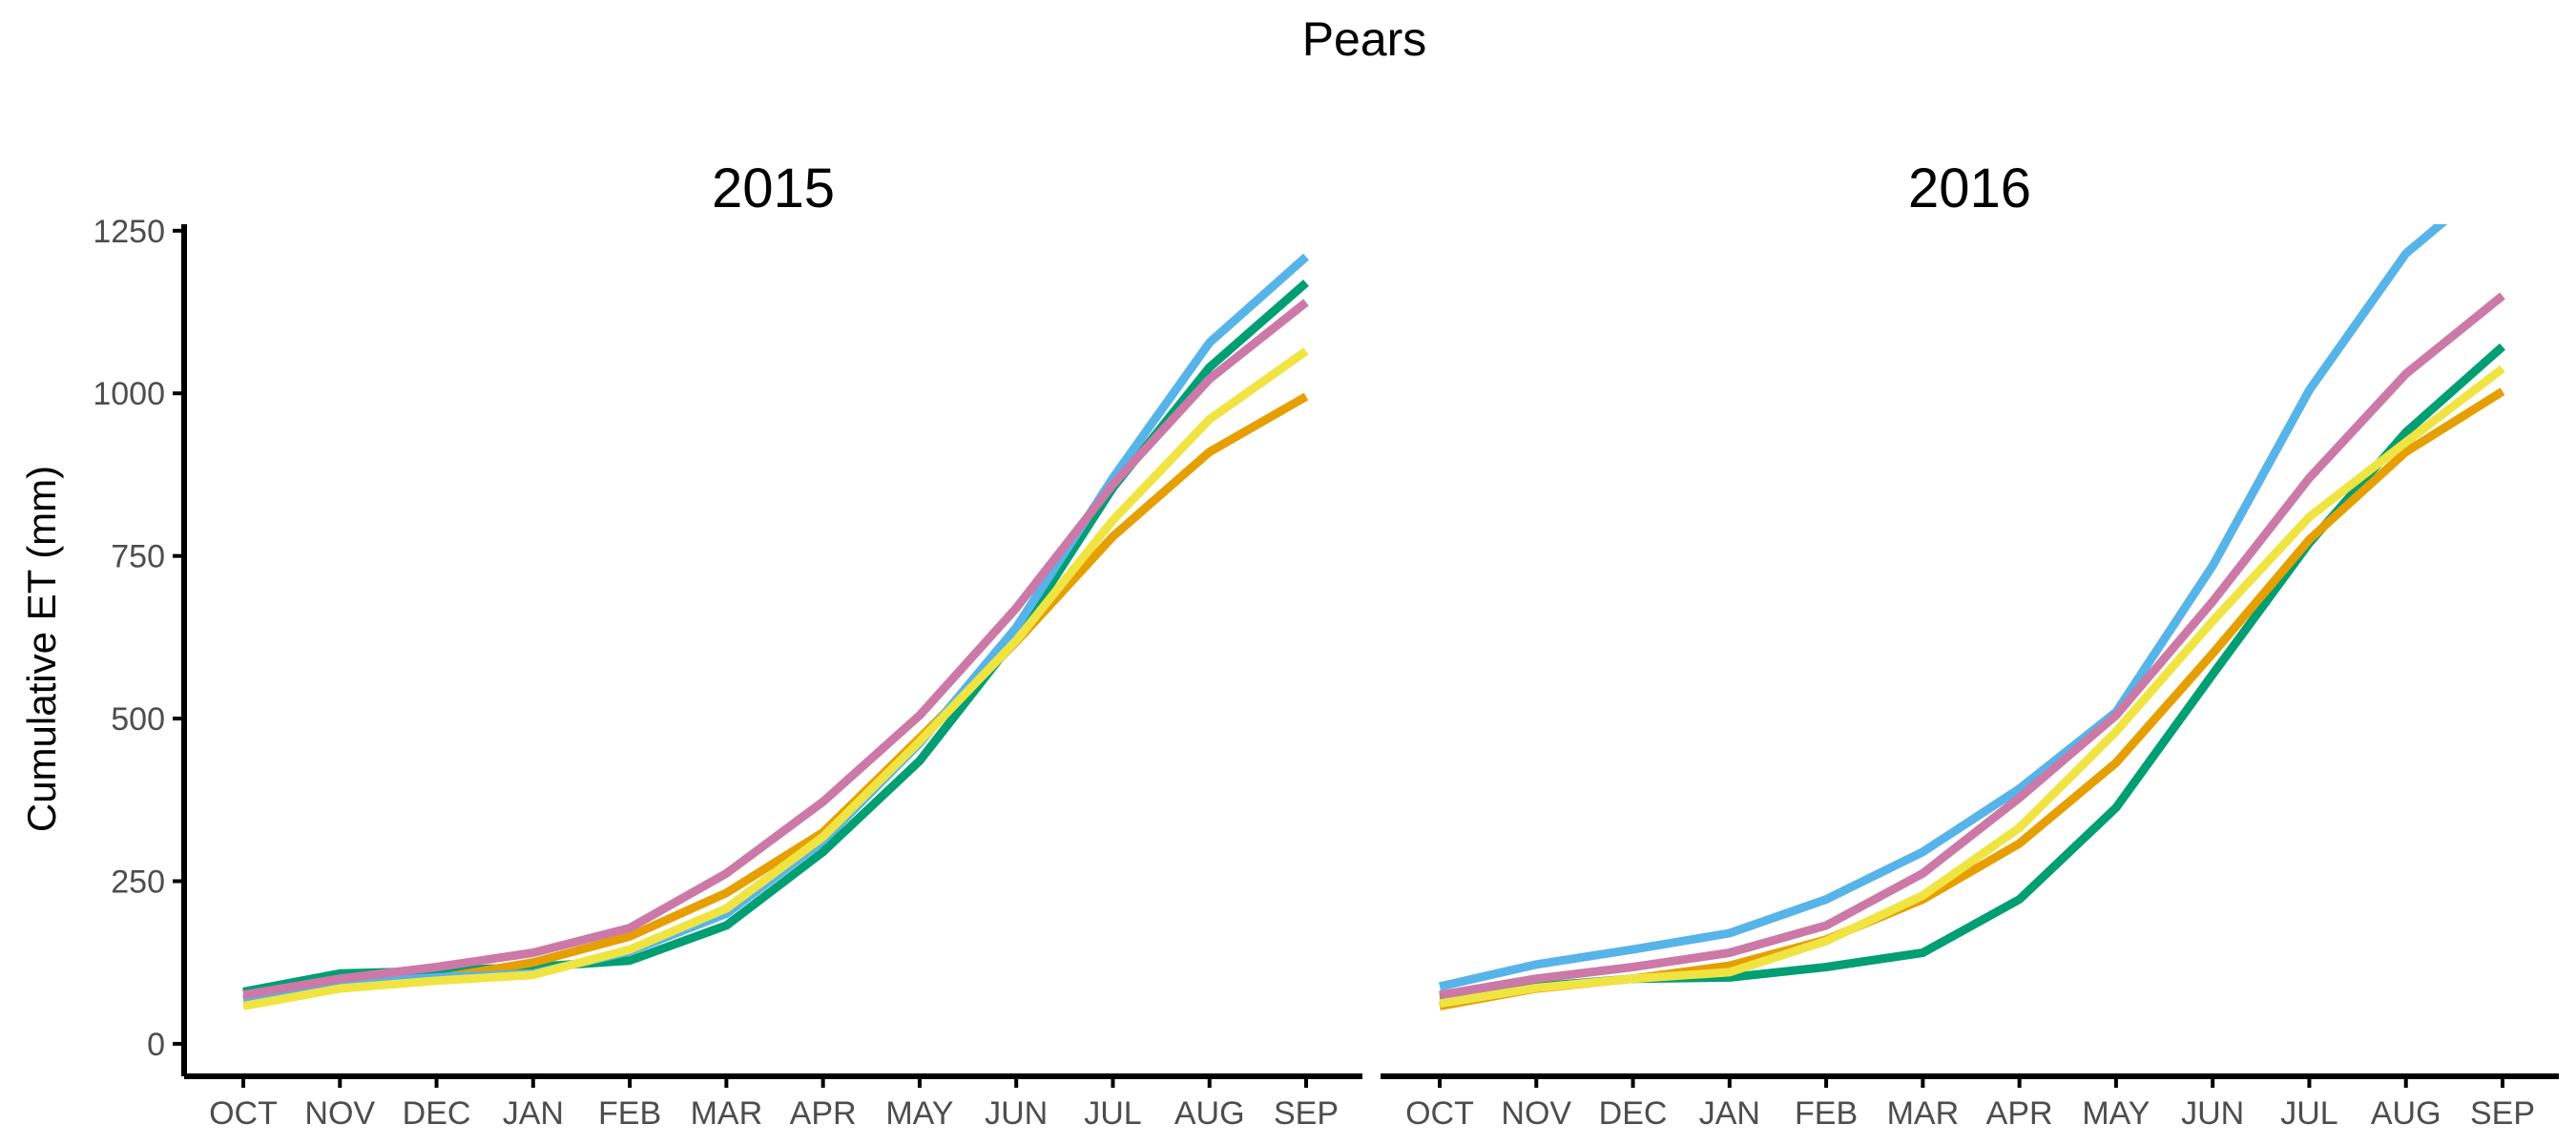  Describe the element at coordinates (156, 1045) in the screenshot. I see `y-tick-label: 0` at that location.